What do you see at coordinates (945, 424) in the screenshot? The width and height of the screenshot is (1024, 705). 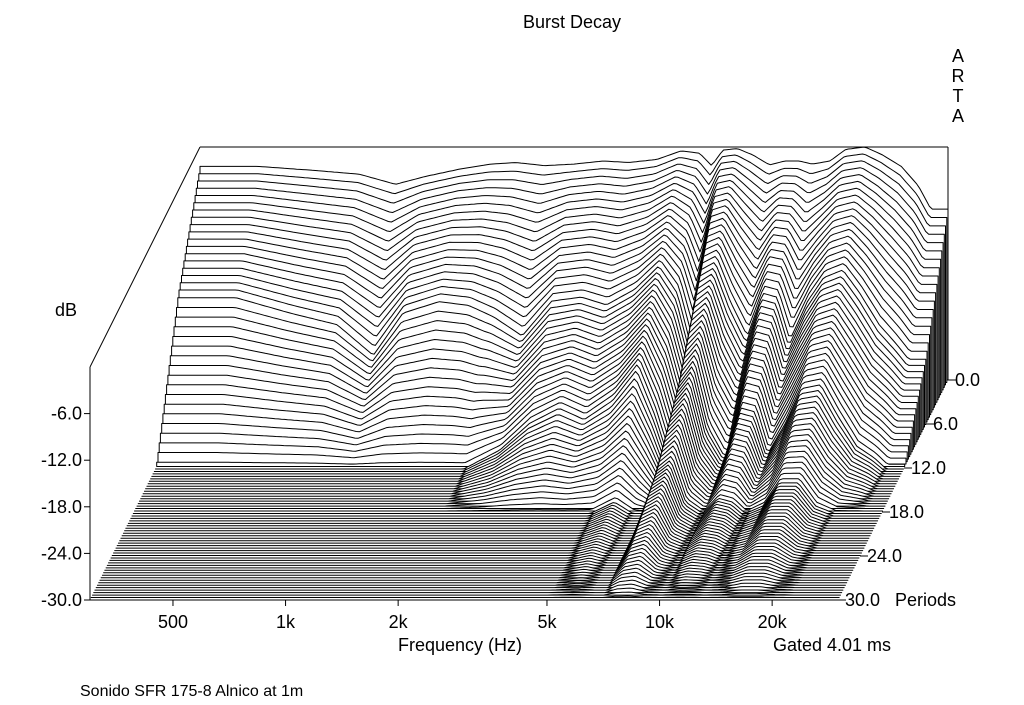 I see `z-tick-label: 6.0` at bounding box center [945, 424].